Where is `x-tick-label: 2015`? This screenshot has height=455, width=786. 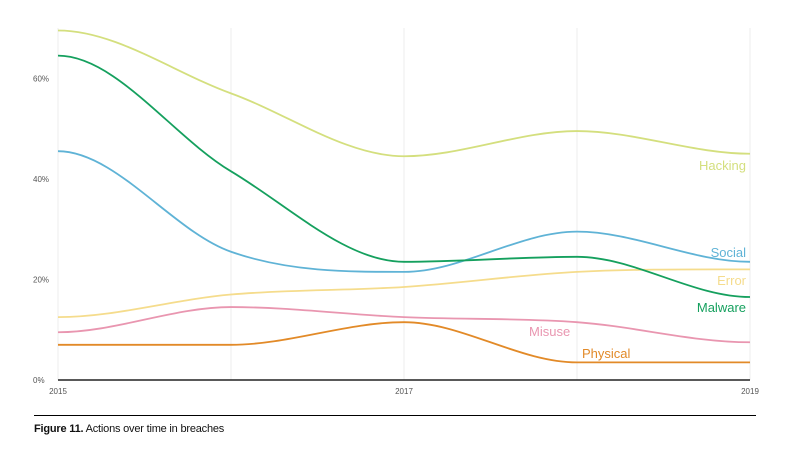 x-tick-label: 2015 is located at coordinates (58, 391).